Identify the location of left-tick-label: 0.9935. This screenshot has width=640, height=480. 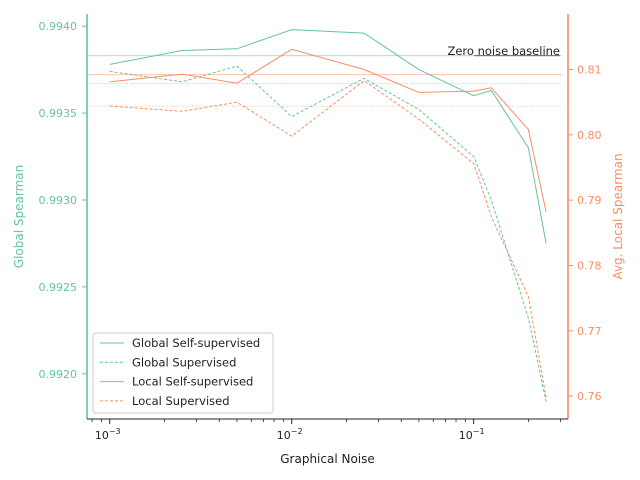
(58, 113).